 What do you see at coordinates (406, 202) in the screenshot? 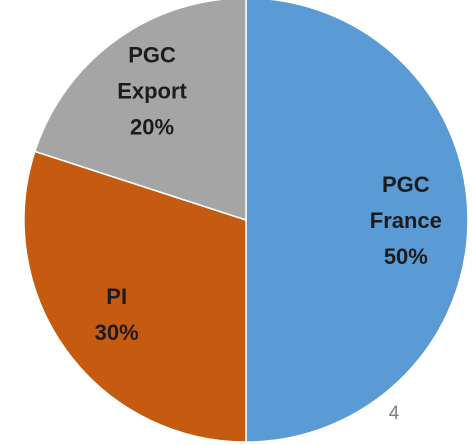
I see `slice-category-label: PGC France` at bounding box center [406, 202].